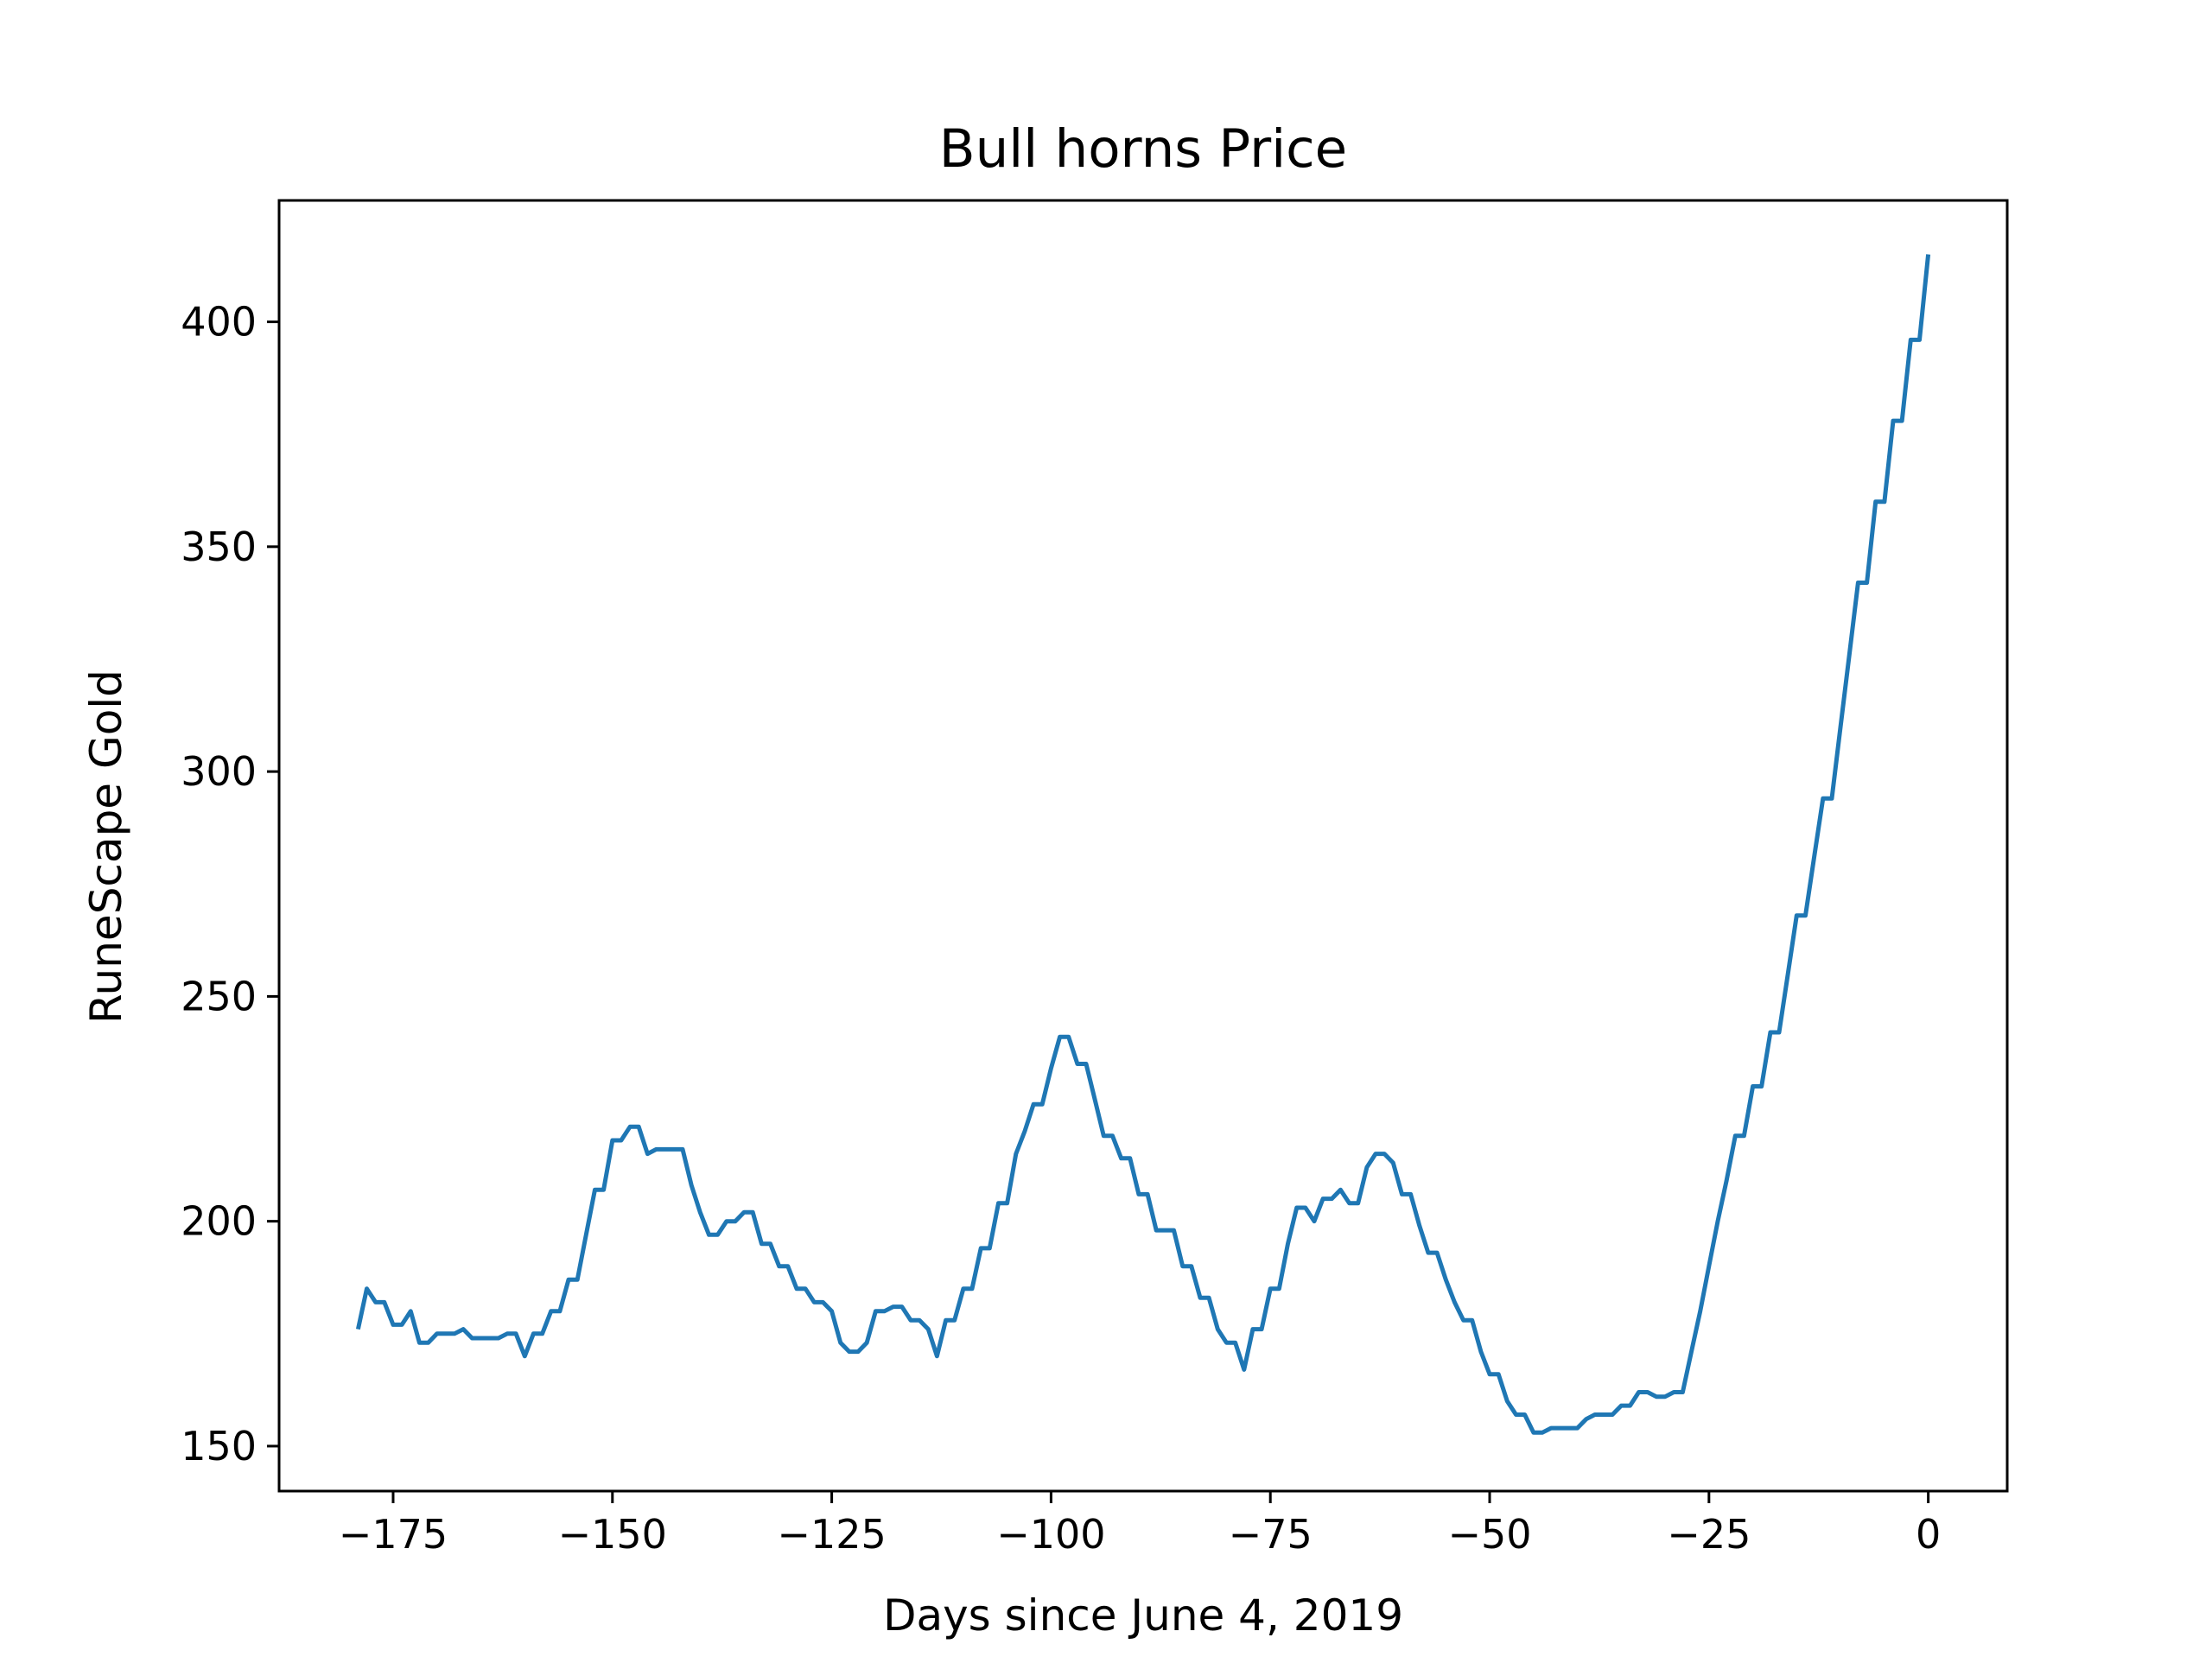 The image size is (2212, 1663). What do you see at coordinates (219, 772) in the screenshot?
I see `y-tick-label: 300` at bounding box center [219, 772].